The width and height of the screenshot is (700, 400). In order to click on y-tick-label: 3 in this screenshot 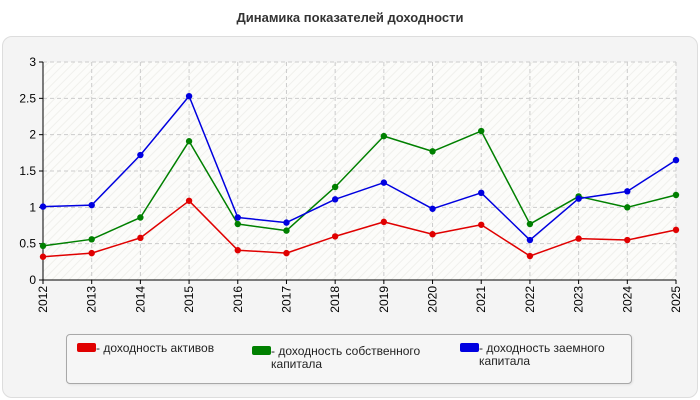, I will do `click(32, 62)`.